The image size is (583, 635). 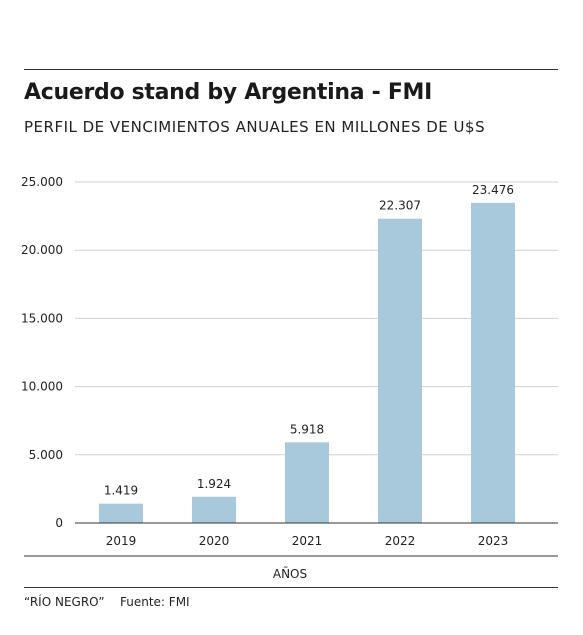 What do you see at coordinates (307, 541) in the screenshot?
I see `x-tick-label: 2021` at bounding box center [307, 541].